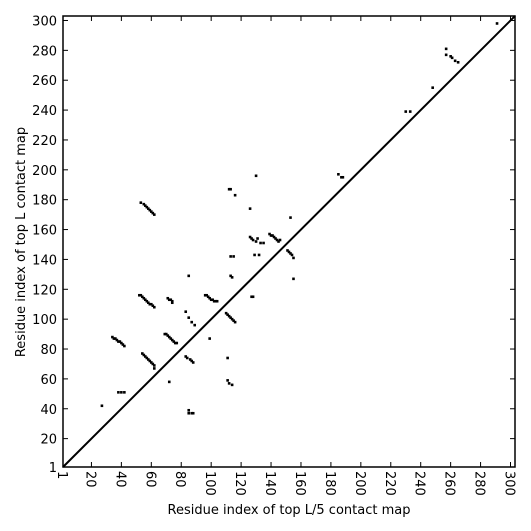 This screenshot has height=531, width=531. I want to click on x-tick-label: 220, so click(389, 483).